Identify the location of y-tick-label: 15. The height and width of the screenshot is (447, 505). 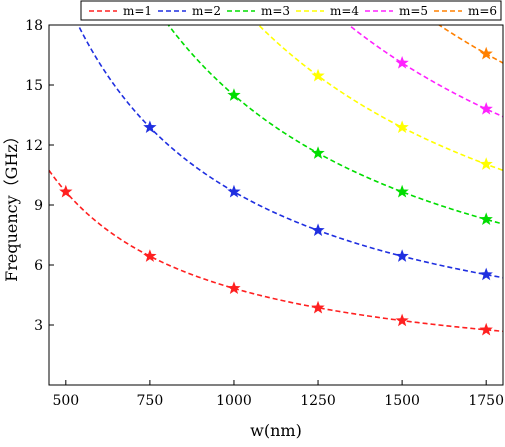
(34, 86).